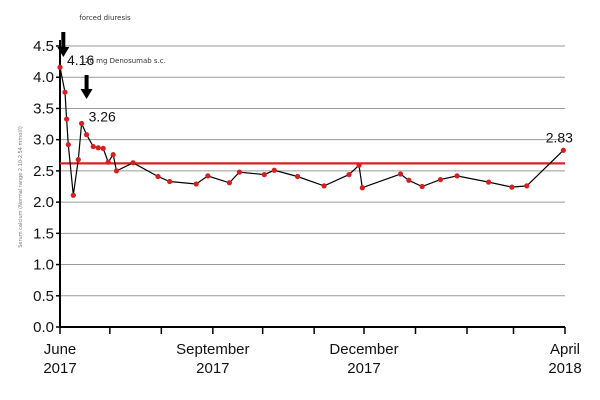 This screenshot has width=600, height=400. What do you see at coordinates (60, 349) in the screenshot?
I see `x-tick-label-month: June` at bounding box center [60, 349].